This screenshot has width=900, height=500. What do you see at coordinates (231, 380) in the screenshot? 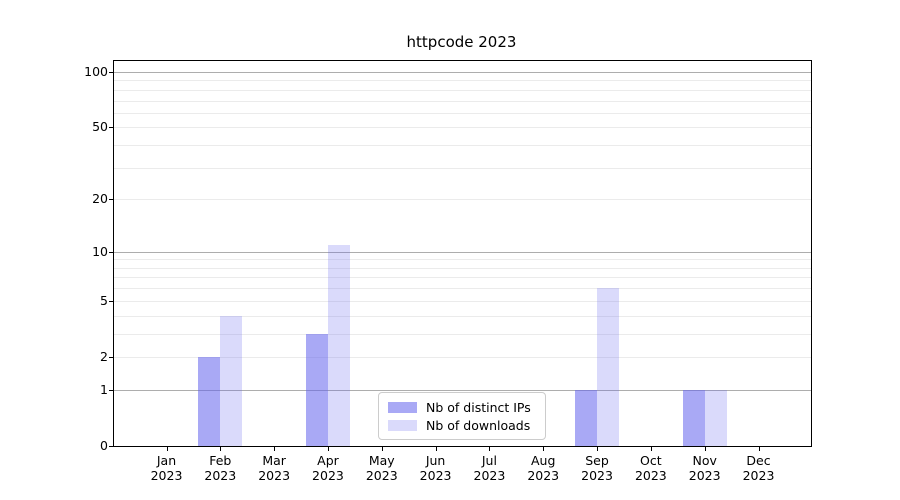
I see `bar-nb-of-downloads-feb-2023` at bounding box center [231, 380].